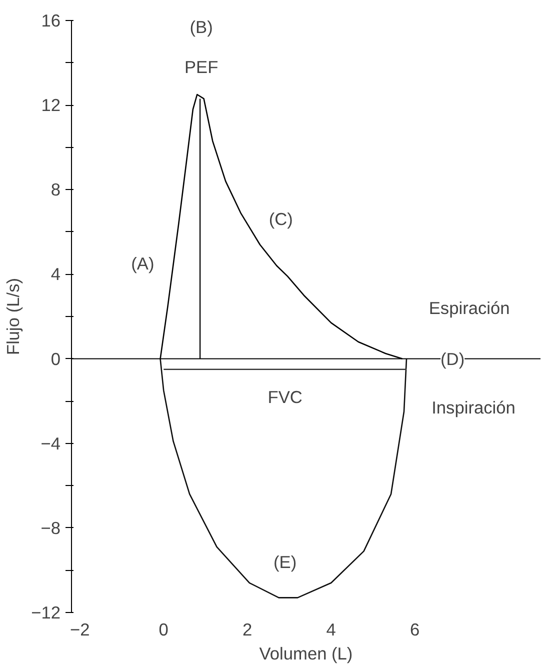 This screenshot has height=672, width=550. I want to click on y-axis-title: Flujo (L/s), so click(13, 317).